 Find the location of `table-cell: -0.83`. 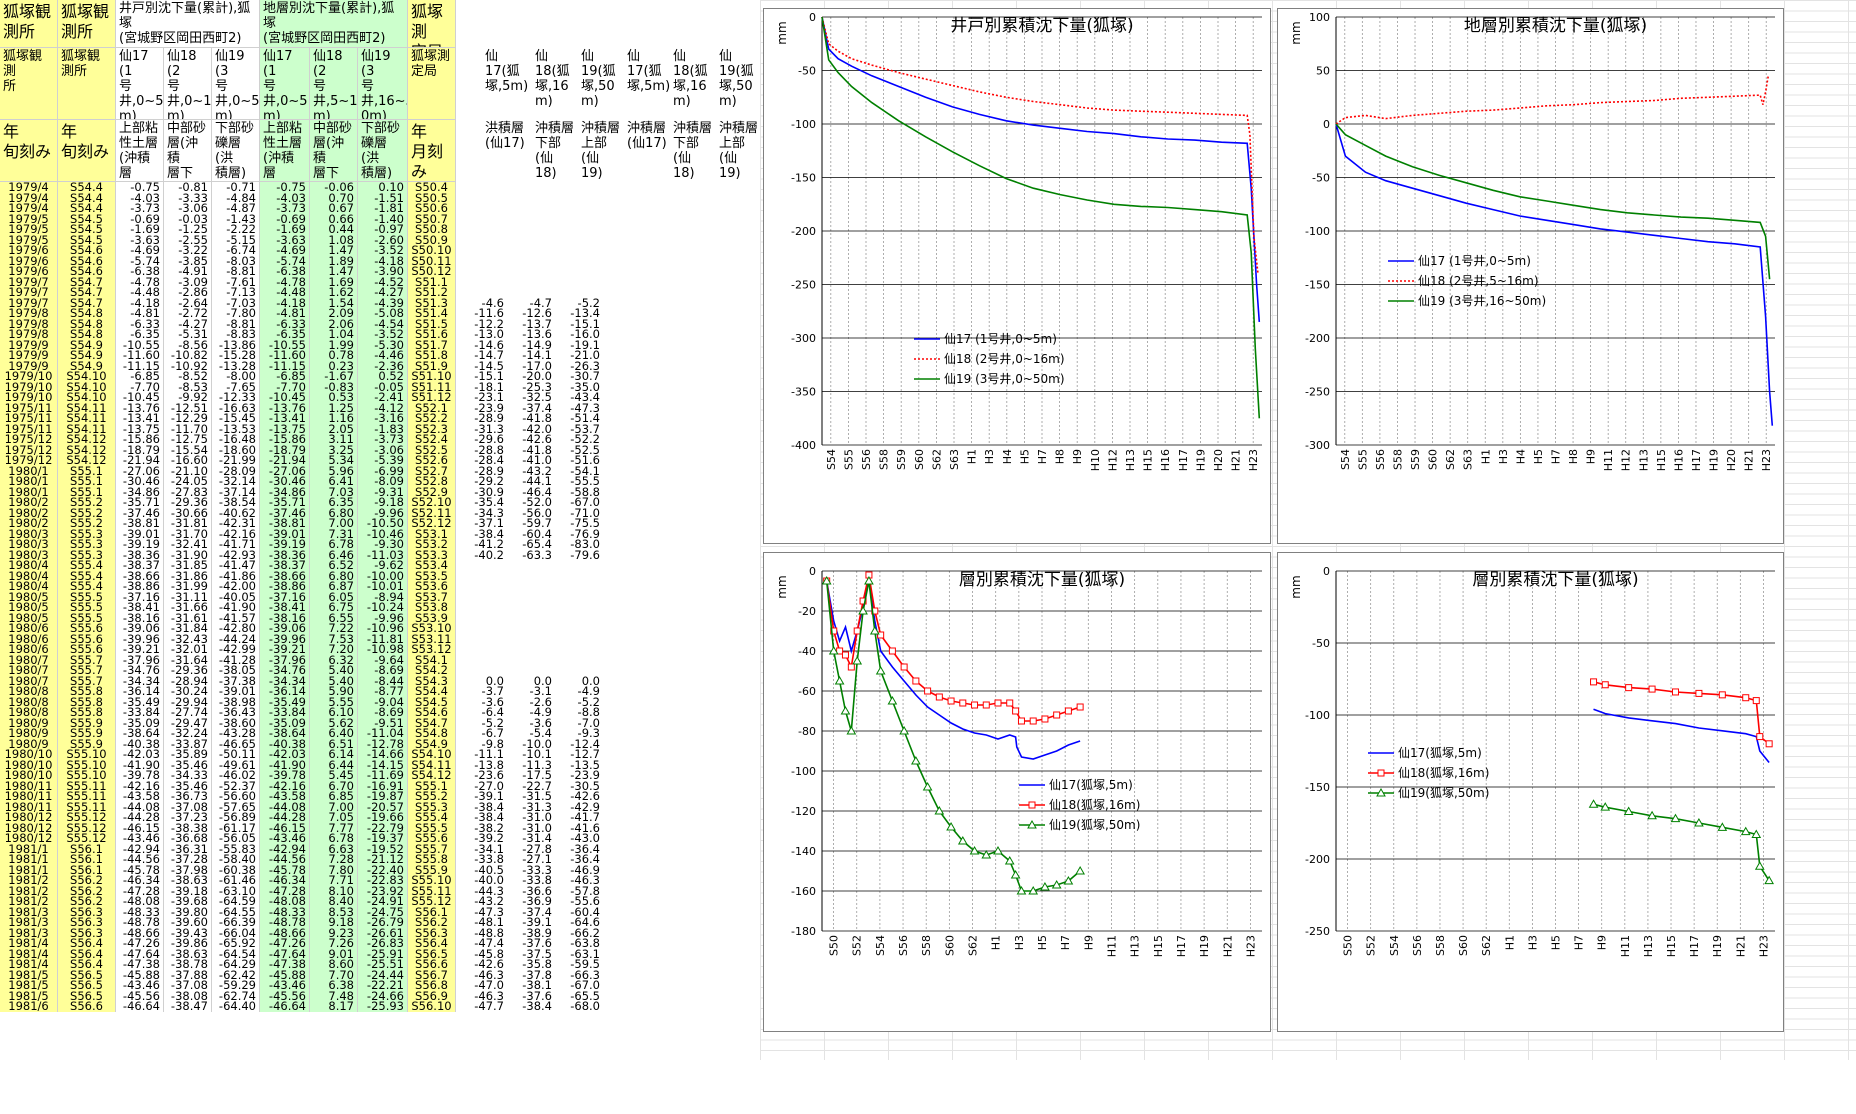

table-cell: -0.83 is located at coordinates (334, 386).